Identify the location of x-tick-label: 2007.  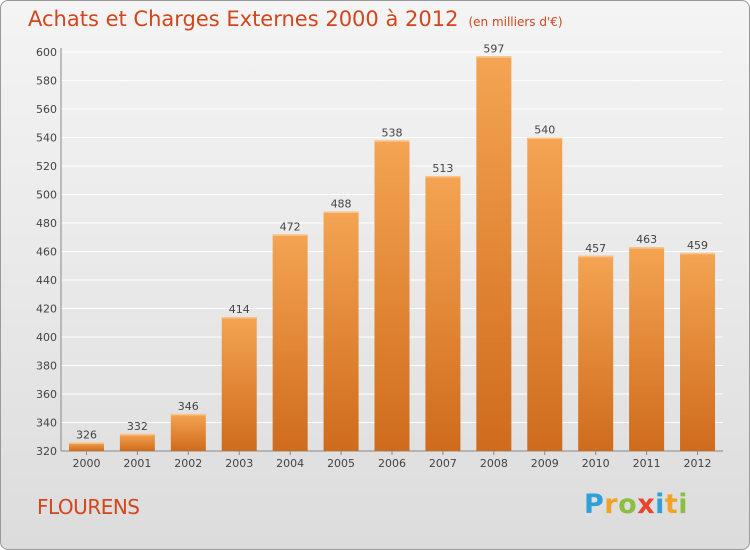
(443, 463).